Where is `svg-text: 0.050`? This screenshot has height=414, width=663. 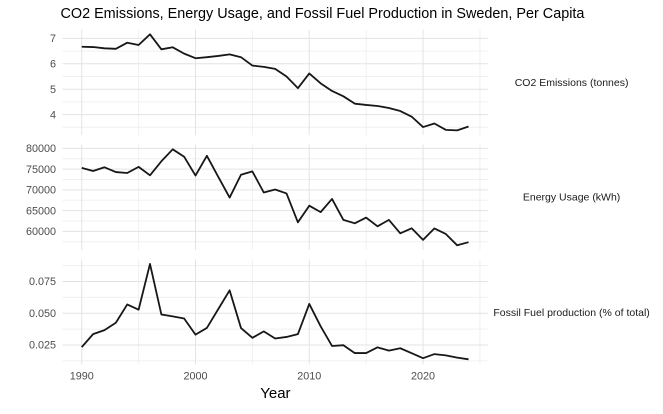
svg-text: 0.050 is located at coordinates (42, 314).